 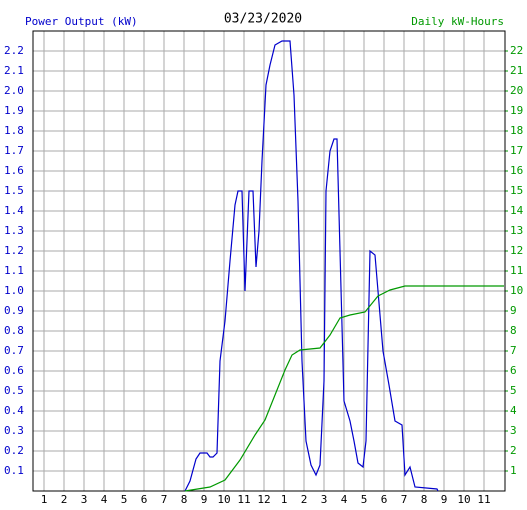 I want to click on y-tick-label: 1.9, so click(x=14, y=110).